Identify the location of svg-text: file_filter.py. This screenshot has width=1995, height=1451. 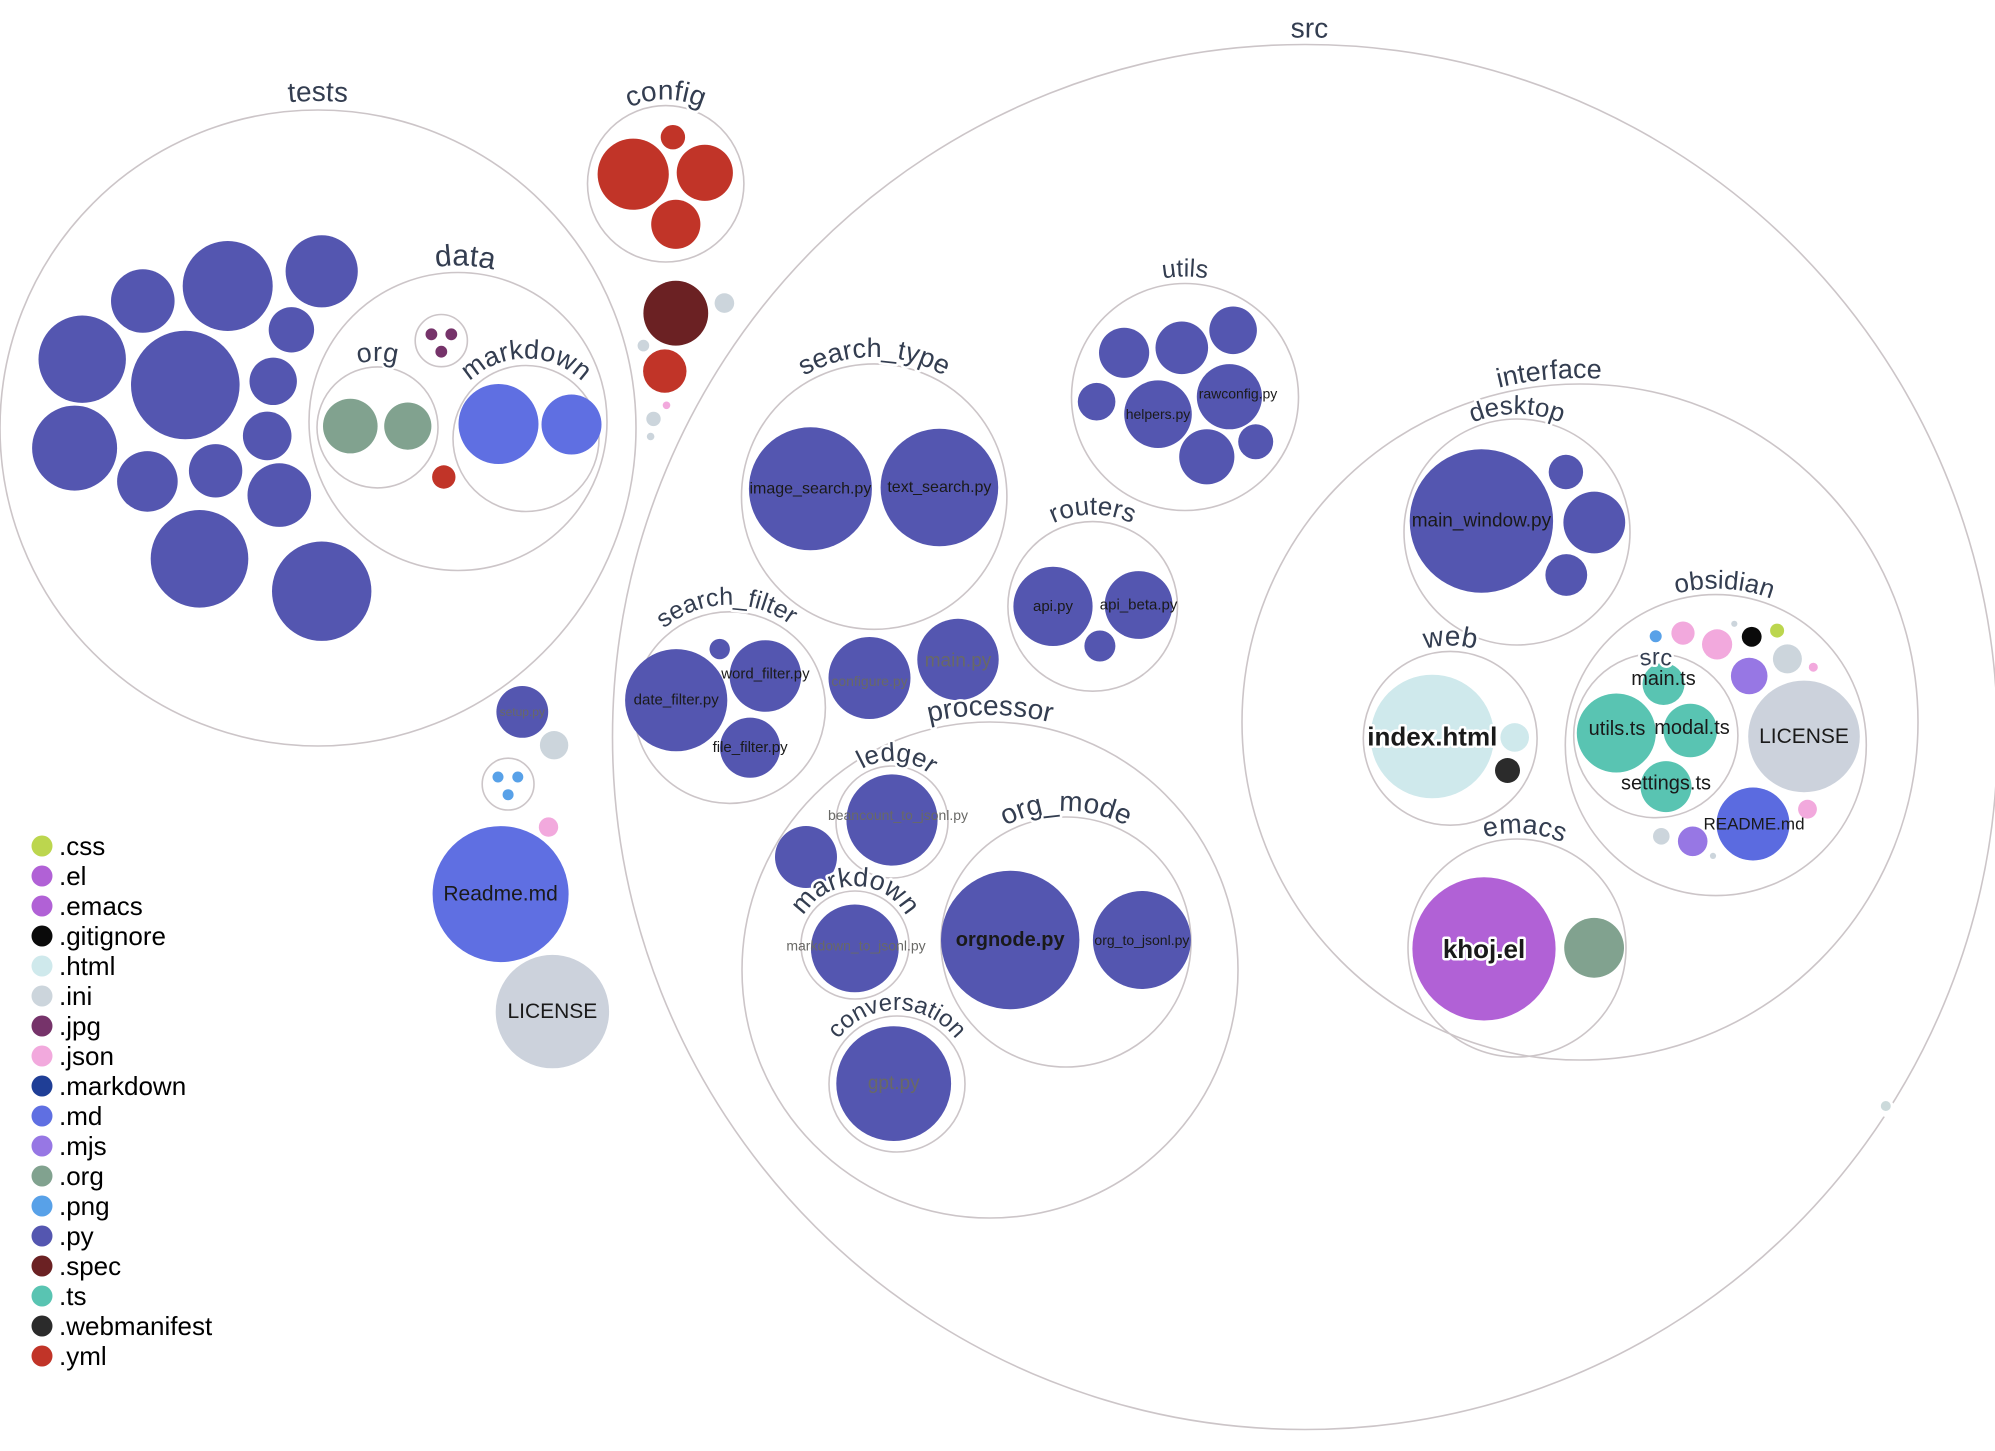
(751, 747).